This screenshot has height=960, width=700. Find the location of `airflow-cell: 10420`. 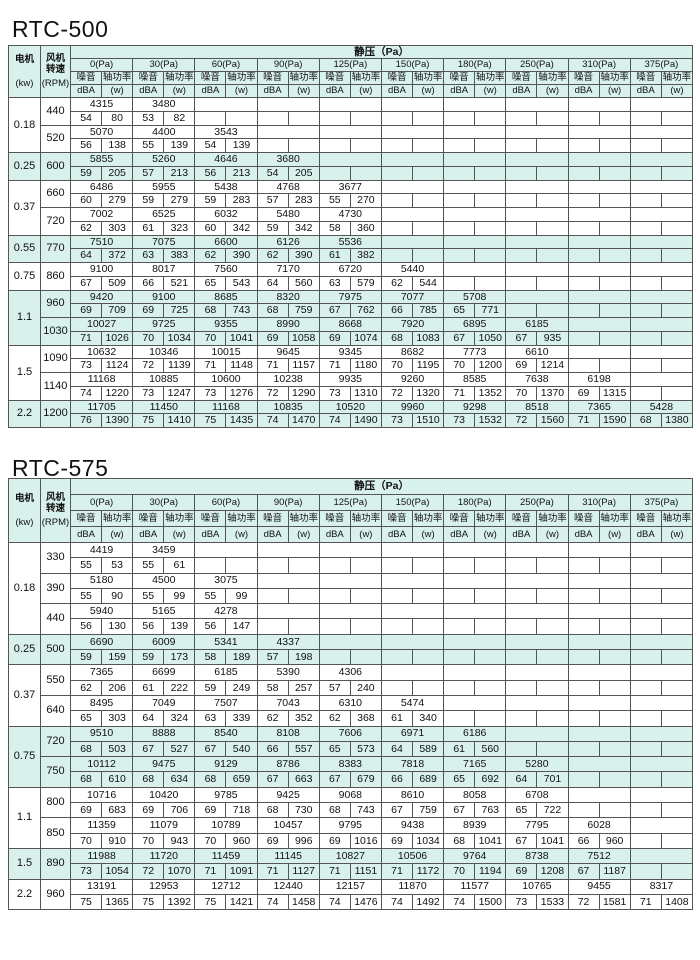

airflow-cell: 10420 is located at coordinates (164, 795).